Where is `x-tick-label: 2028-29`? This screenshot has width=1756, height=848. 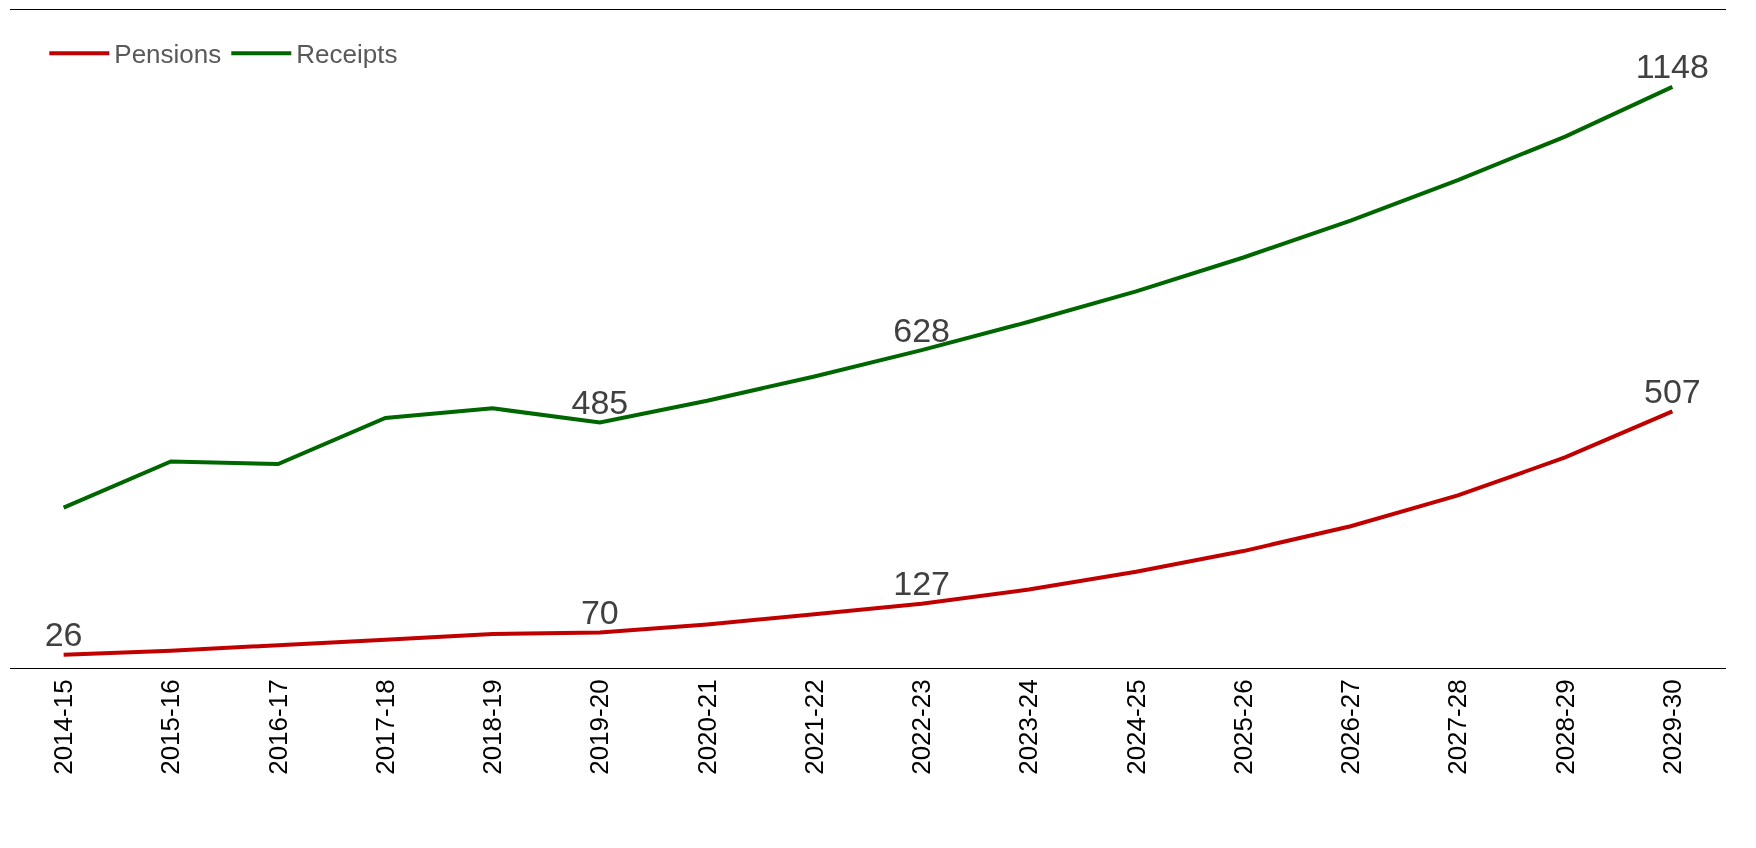
x-tick-label: 2028-29 is located at coordinates (1564, 727).